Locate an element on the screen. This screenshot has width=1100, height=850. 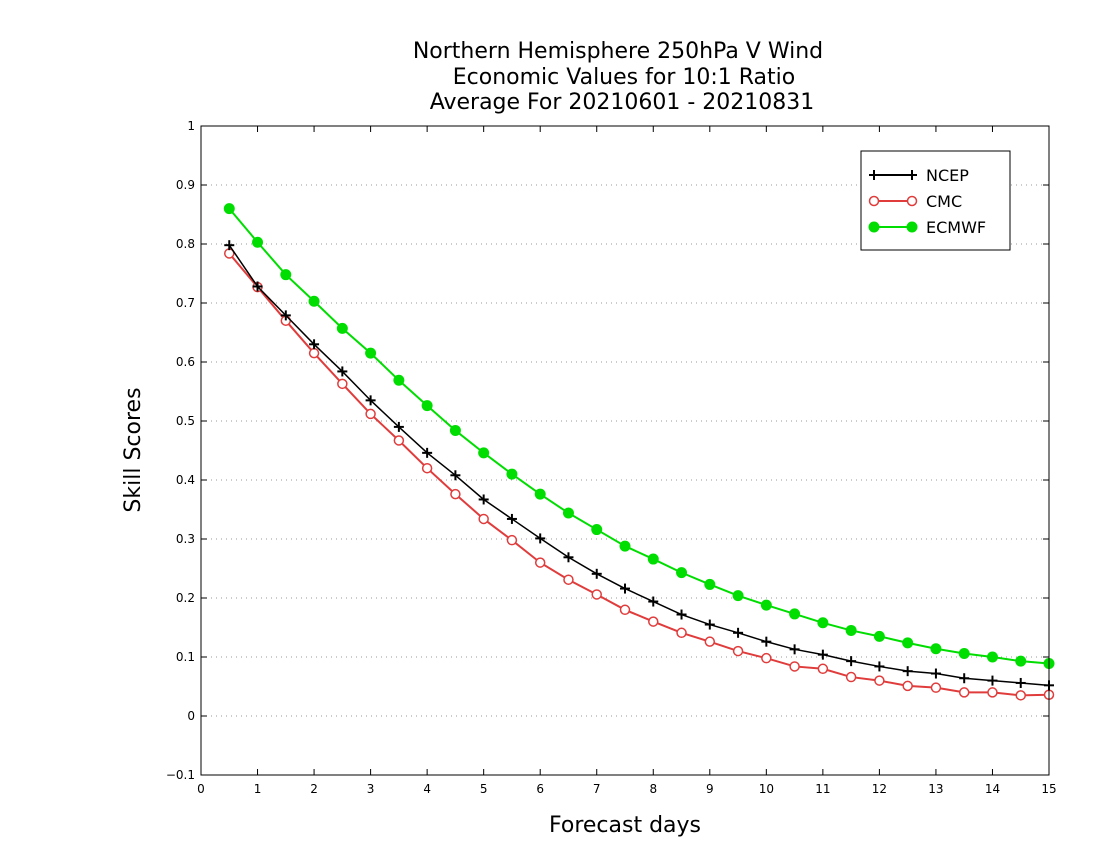
x-tick-label: 4 is located at coordinates (427, 789).